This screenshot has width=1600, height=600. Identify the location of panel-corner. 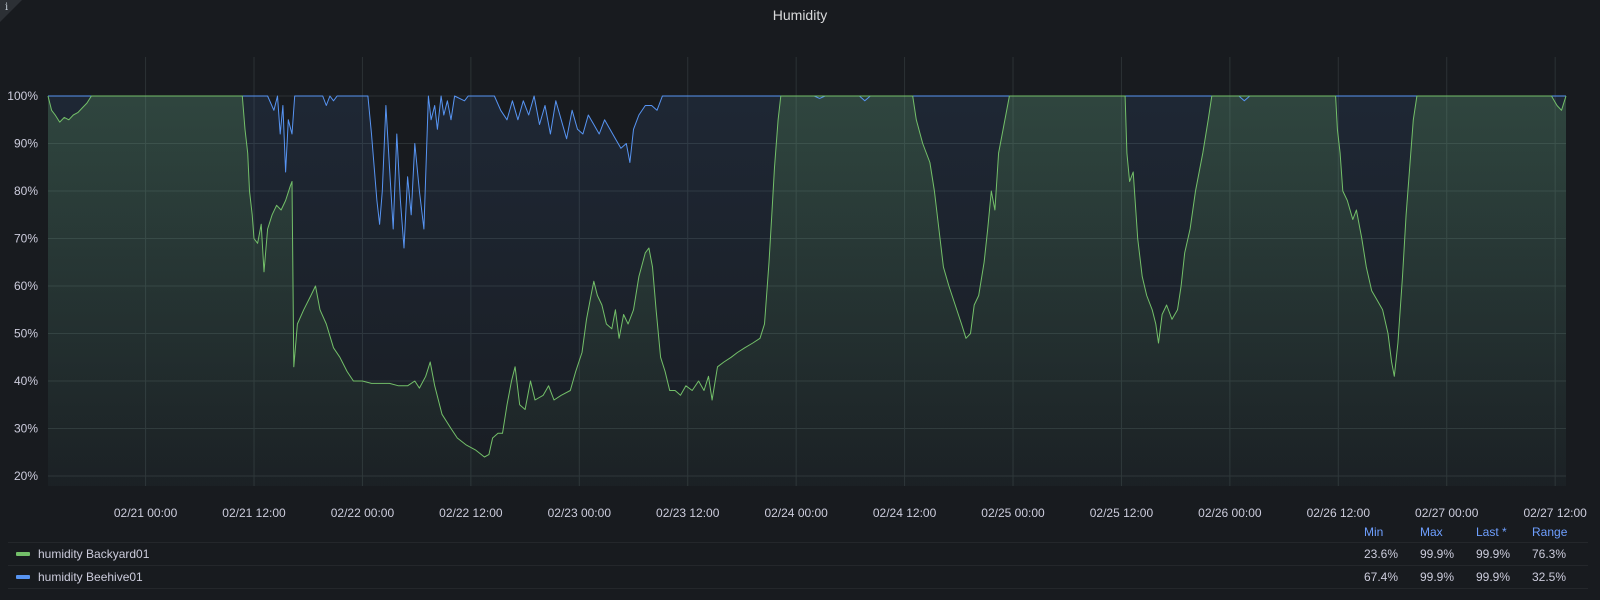
(11, 11).